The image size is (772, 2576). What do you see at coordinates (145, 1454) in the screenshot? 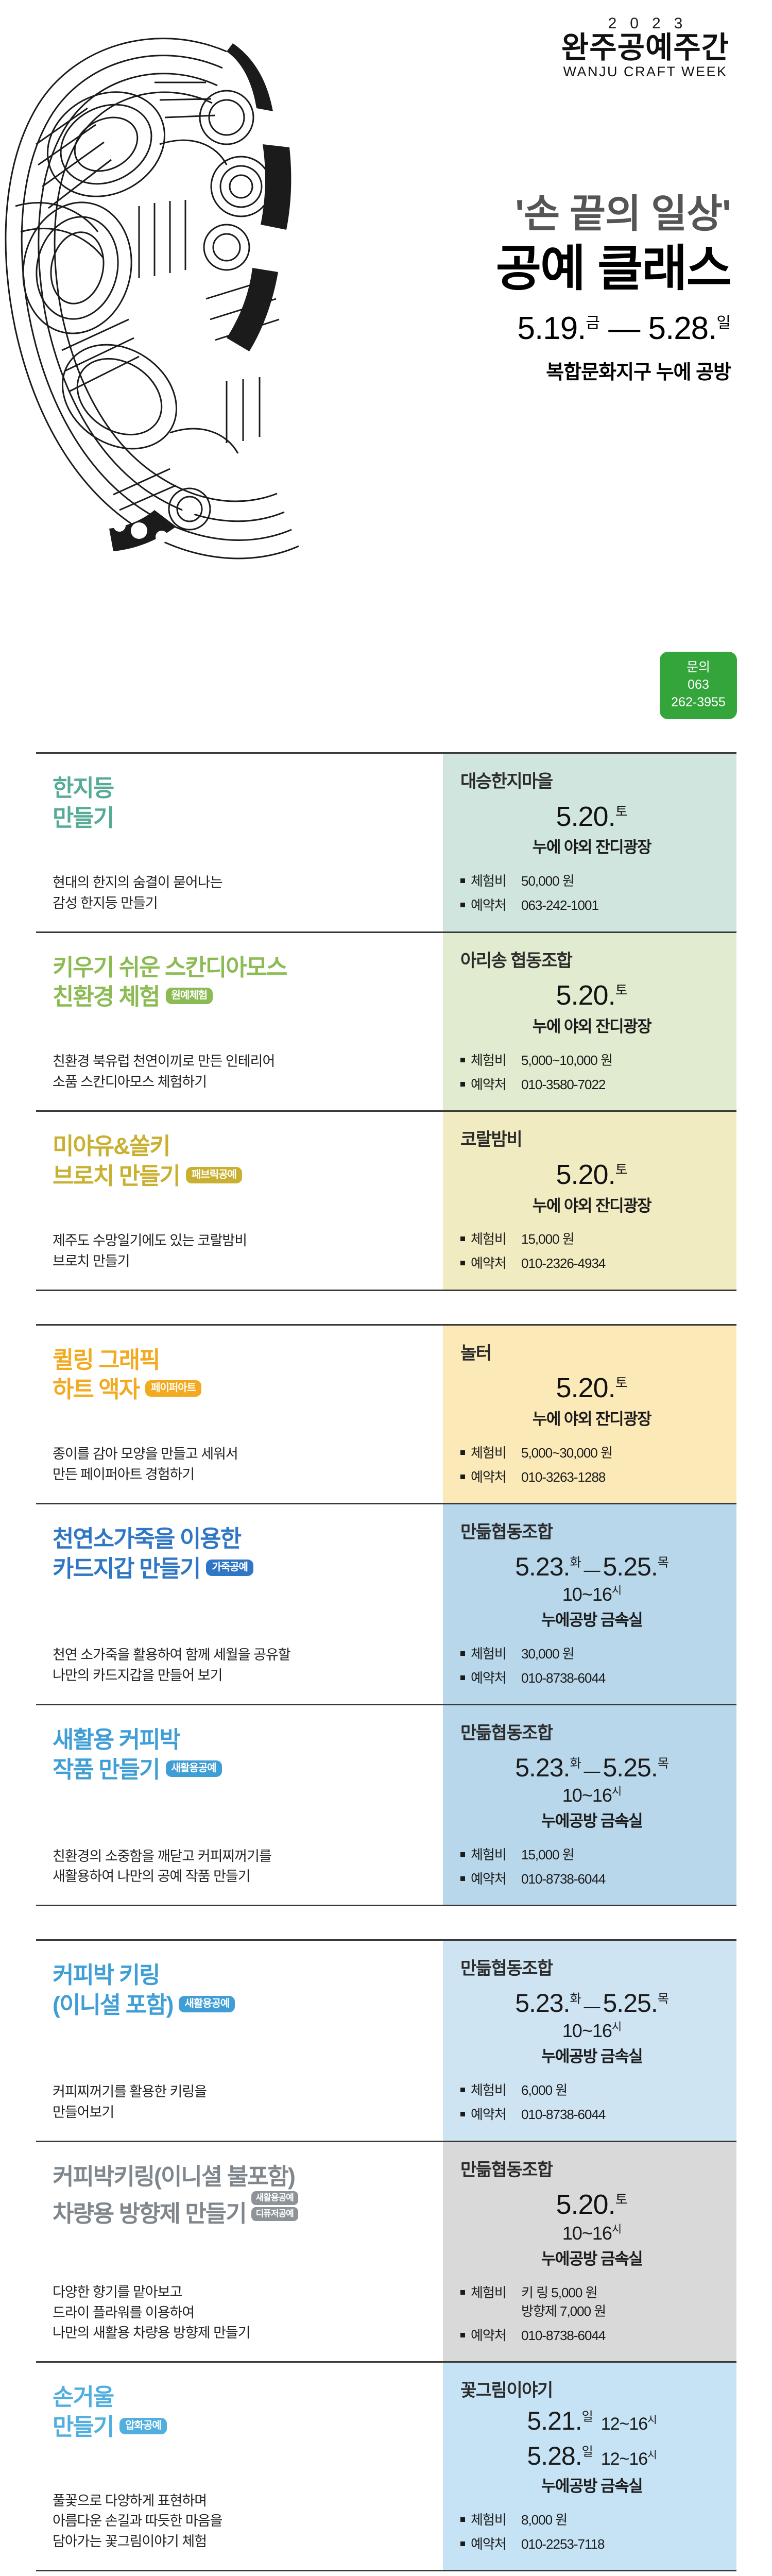
I see `class-description-line: 종이를 감아 모양을 만들고 세워서` at bounding box center [145, 1454].